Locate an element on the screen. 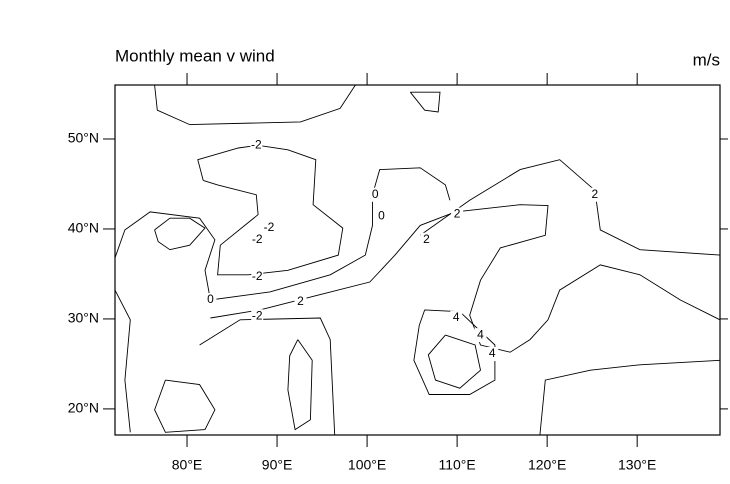 Image resolution: width=730 pixels, height=484 pixels. y-tick-label: 40°N is located at coordinates (83, 228).